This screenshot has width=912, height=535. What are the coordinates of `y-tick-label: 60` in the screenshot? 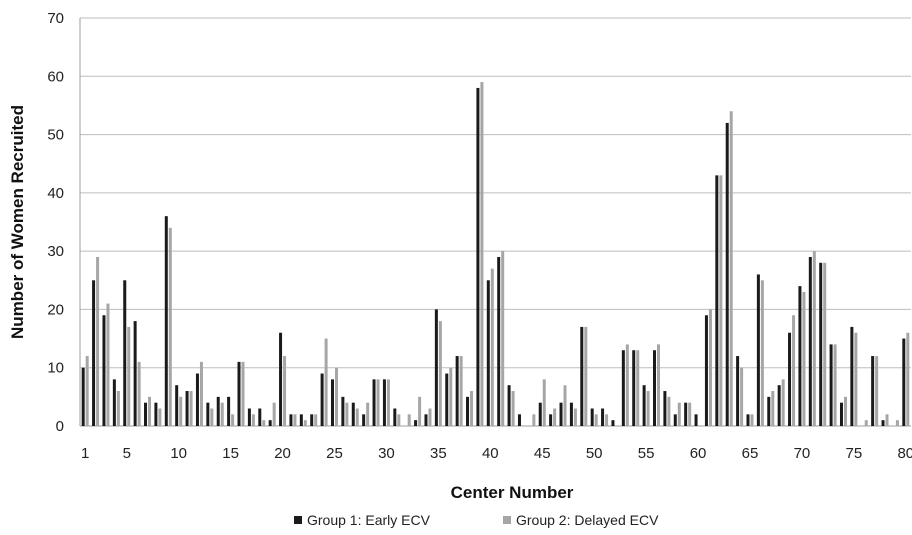 It's located at (55, 76).